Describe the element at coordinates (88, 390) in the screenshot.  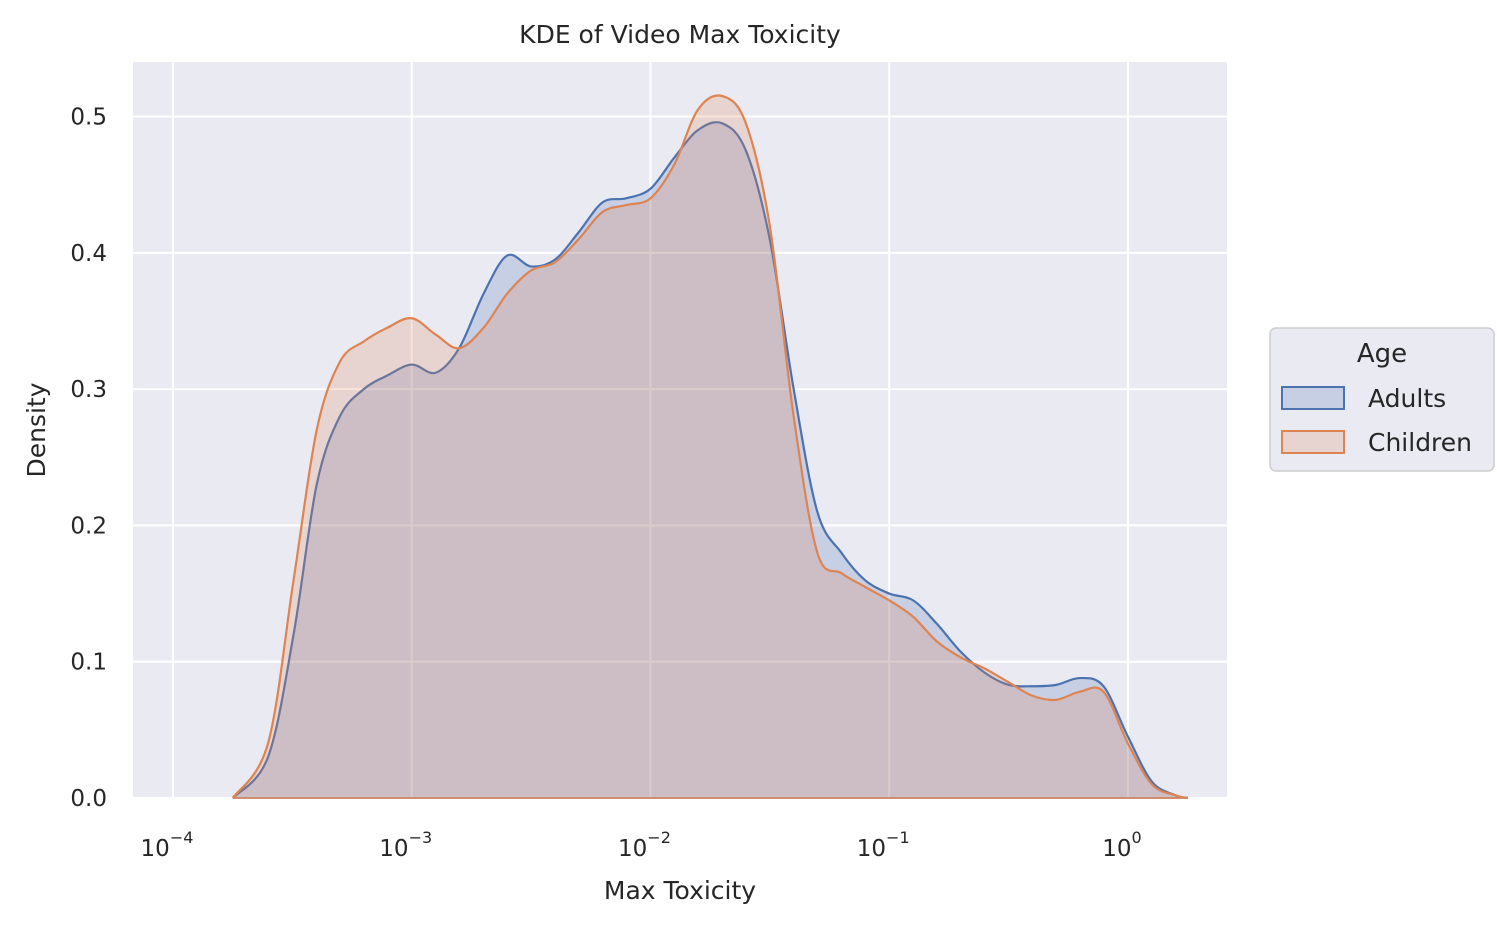
I see `y-tick-label: 0.3` at that location.